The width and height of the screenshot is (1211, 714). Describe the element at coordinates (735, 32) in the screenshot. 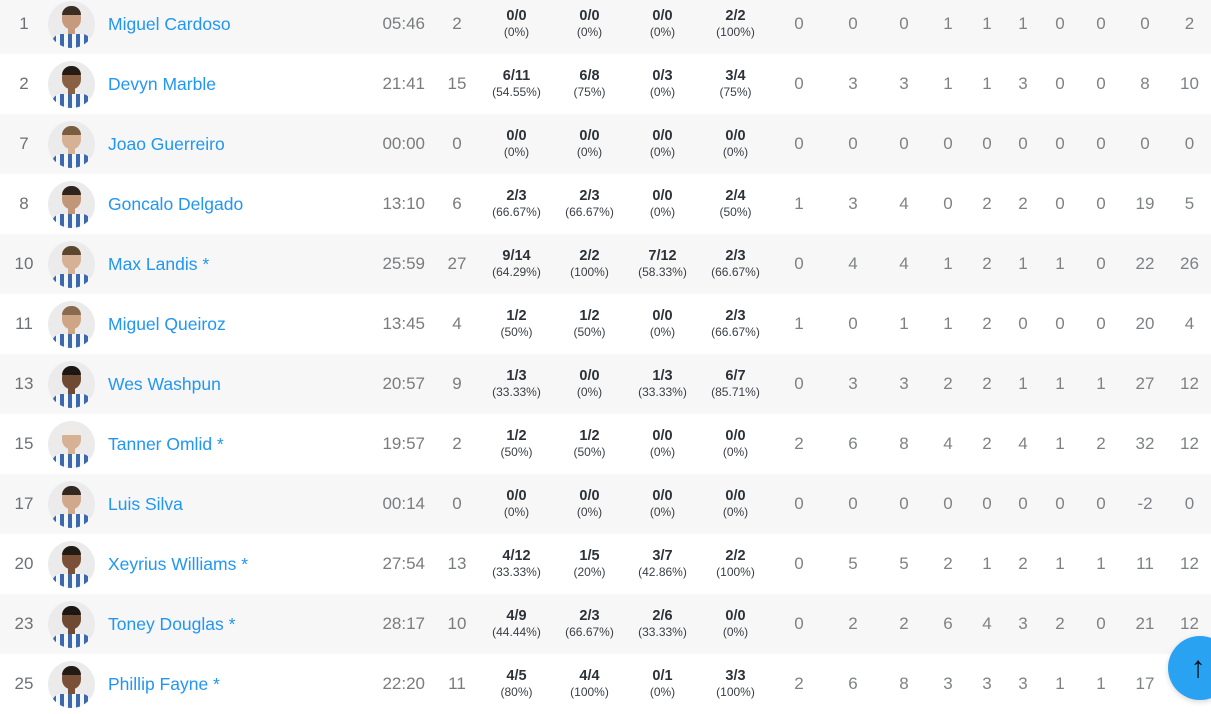

I see `ft-percentage: (100%)` at that location.